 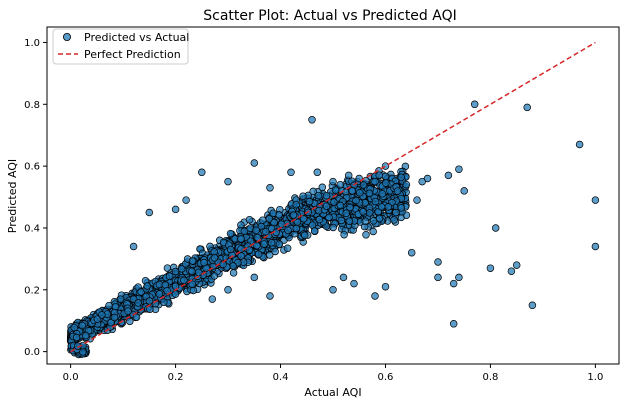 I want to click on legend-label-line: Perfect Prediction, so click(x=132, y=54).